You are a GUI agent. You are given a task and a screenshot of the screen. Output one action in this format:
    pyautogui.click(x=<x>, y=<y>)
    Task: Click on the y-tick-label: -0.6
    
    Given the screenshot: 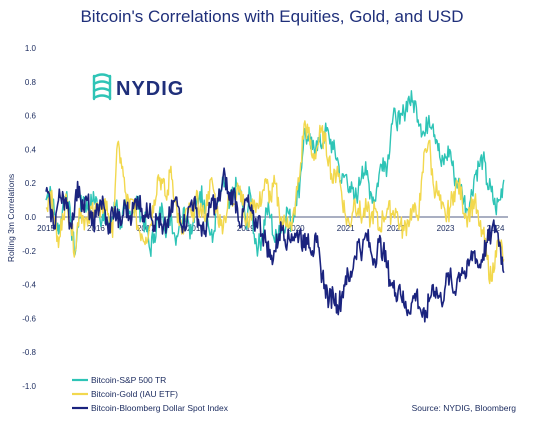 What is the action you would take?
    pyautogui.click(x=29, y=318)
    